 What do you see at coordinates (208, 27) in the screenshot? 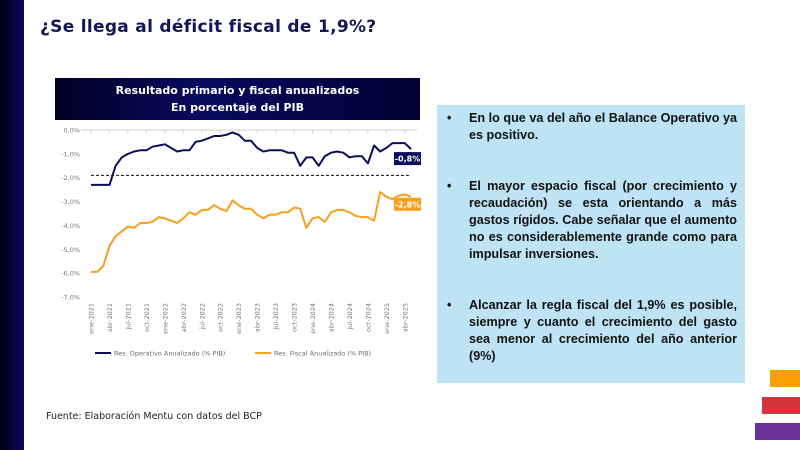
I see `slide-title: ¿Se llega al déficit fiscal de 1,9%?` at bounding box center [208, 27].